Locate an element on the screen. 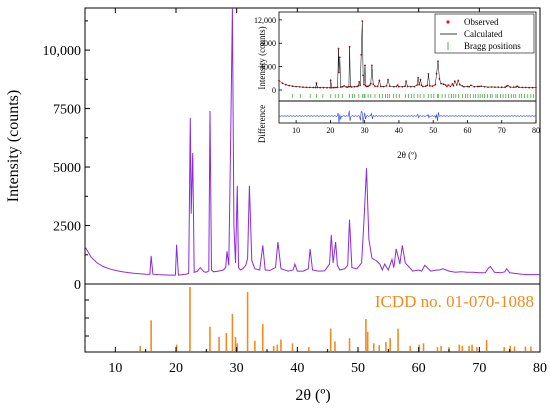 Image resolution: width=550 pixels, height=411 pixels. x-tick-label: 20 is located at coordinates (176, 368).